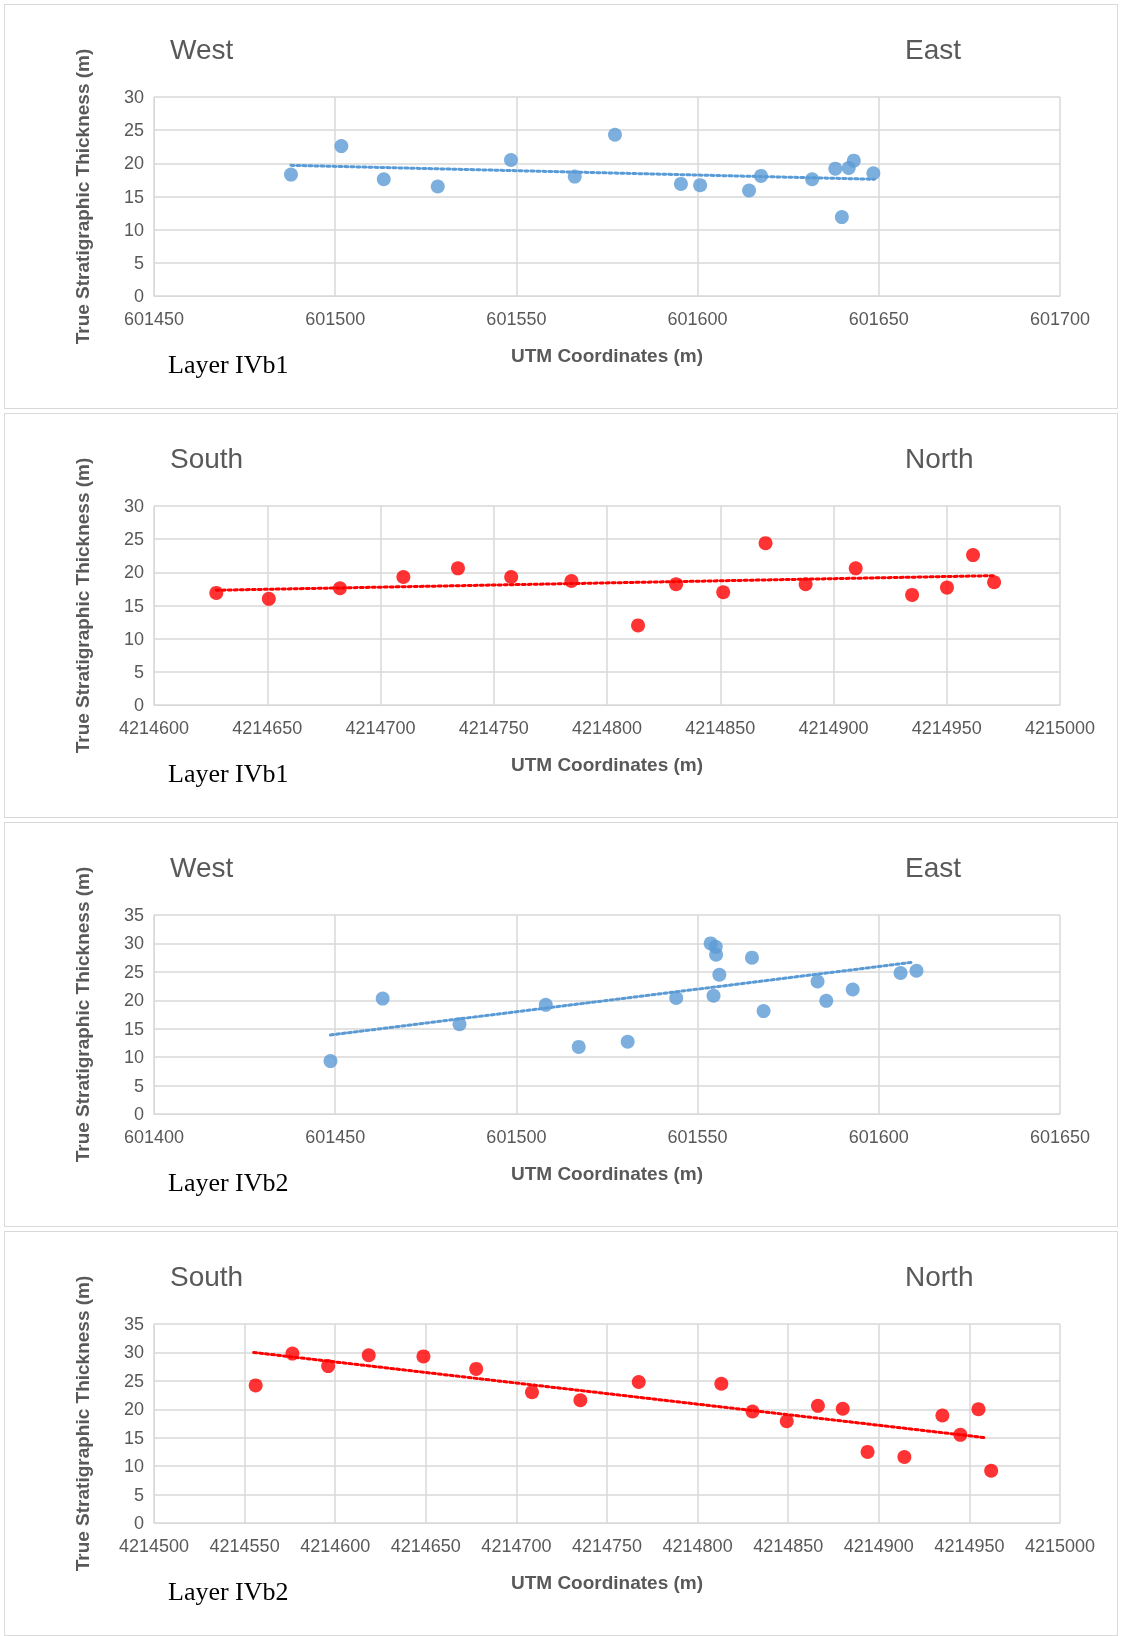 This screenshot has width=1124, height=1636. I want to click on x-tick-label: 4214850, so click(720, 728).